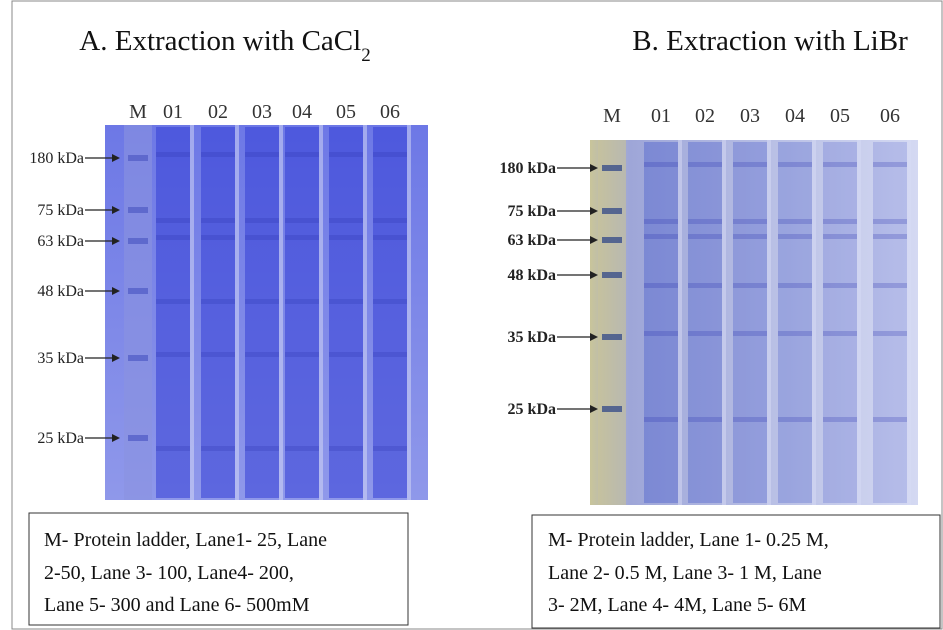 This screenshot has width=943, height=630. I want to click on panel-title: A. Extraction with CaCl2, so click(224, 45).